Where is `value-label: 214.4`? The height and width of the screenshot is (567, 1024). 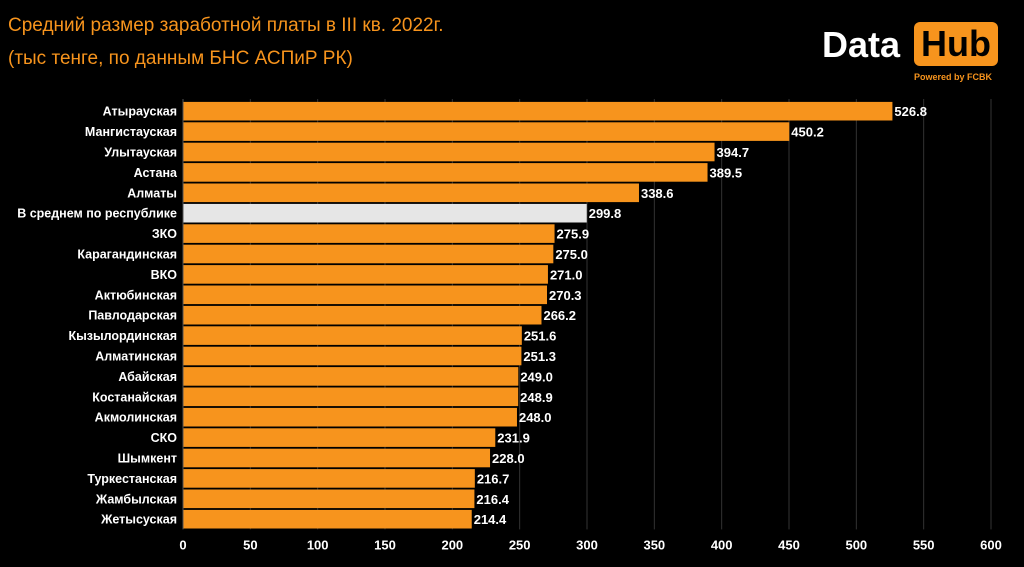 value-label: 214.4 is located at coordinates (490, 519).